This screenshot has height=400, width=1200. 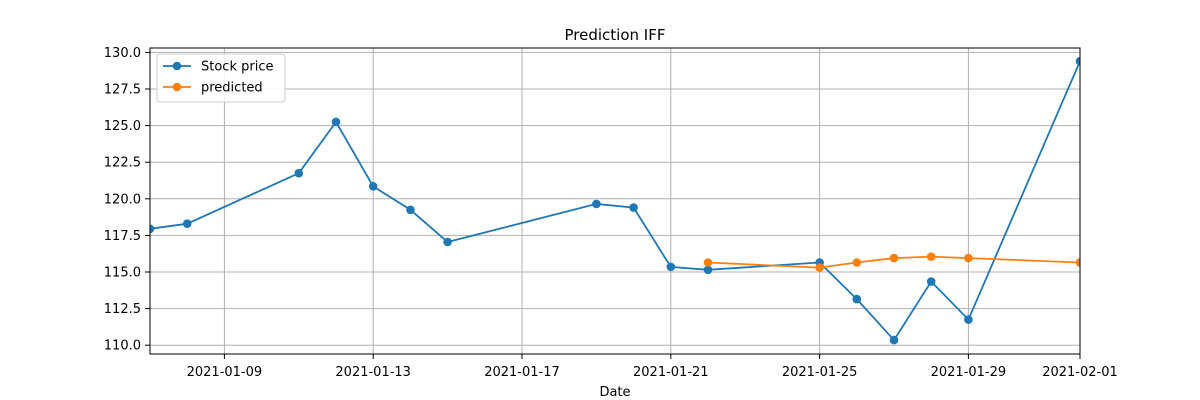 What do you see at coordinates (237, 67) in the screenshot?
I see `legend-label: Stock price` at bounding box center [237, 67].